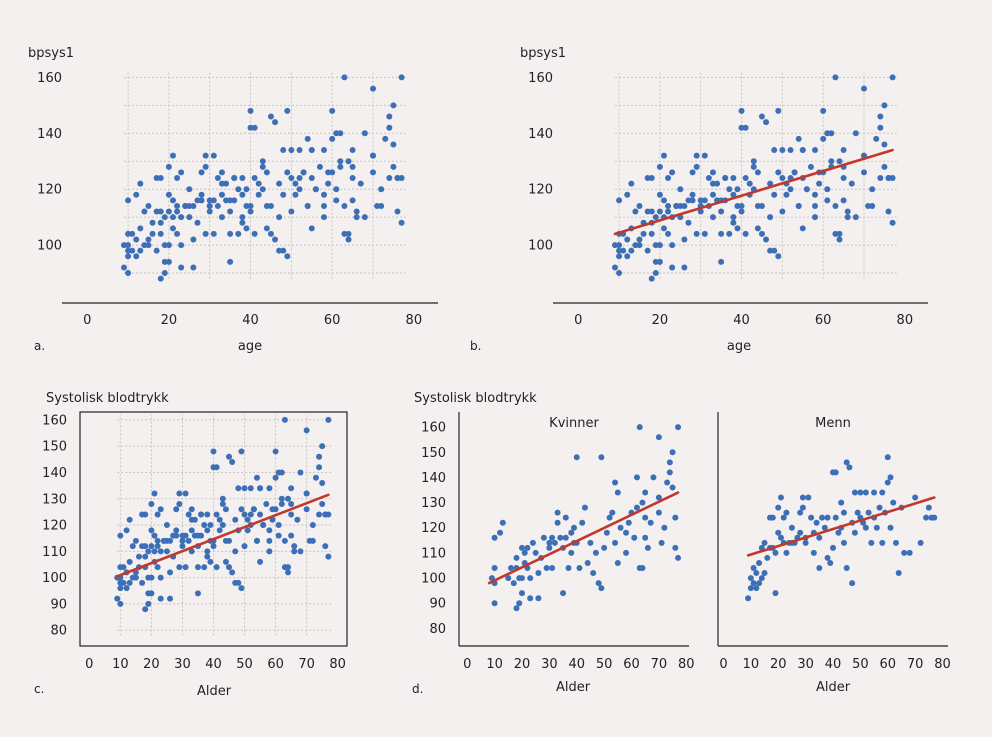 This screenshot has height=737, width=992. What do you see at coordinates (58, 631) in the screenshot?
I see `y-tick-label: 80` at bounding box center [58, 631].